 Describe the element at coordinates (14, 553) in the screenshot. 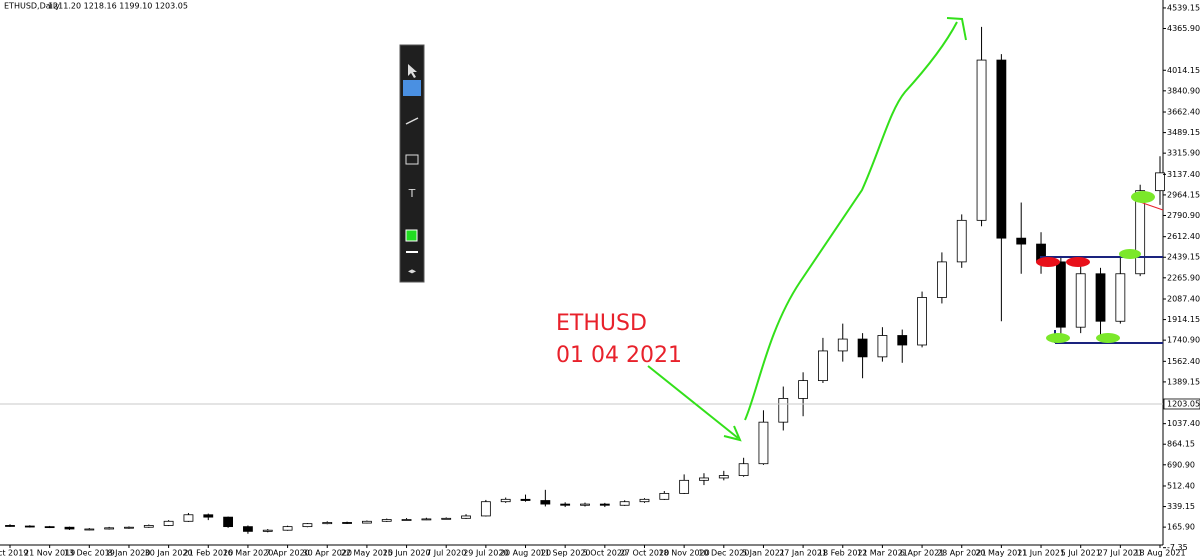

I see `x-tick-label: Oct 2019` at that location.